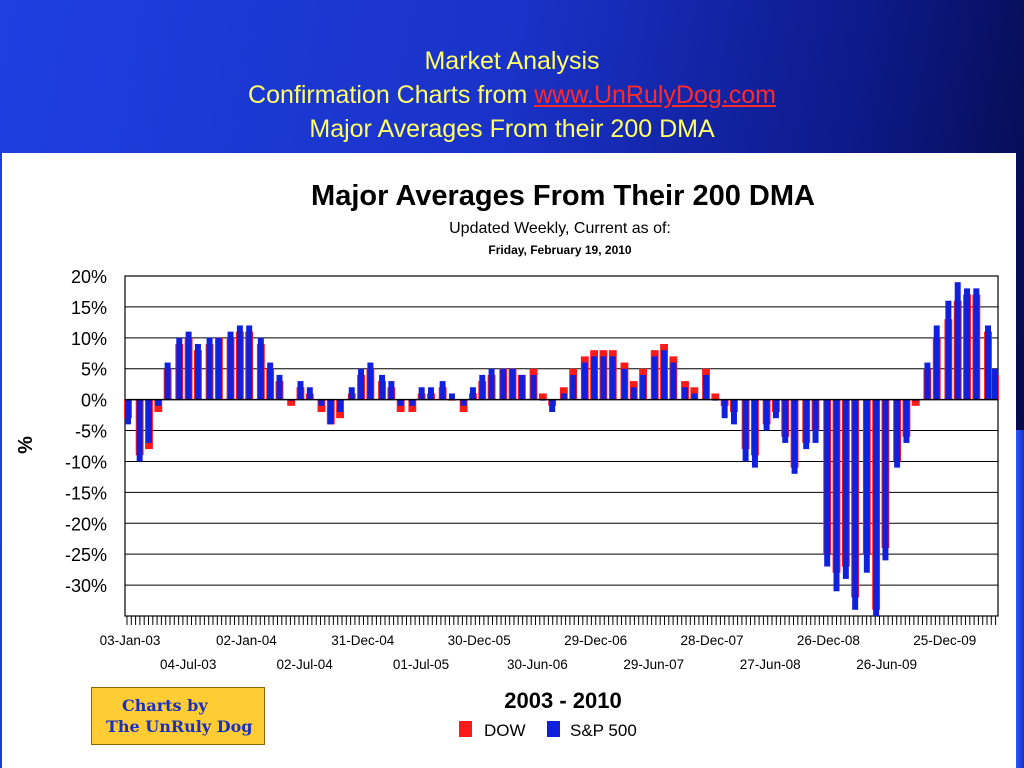 Image resolution: width=1024 pixels, height=768 pixels. I want to click on slide-subtitle-2: Major Averages From their 200 DMA, so click(512, 129).